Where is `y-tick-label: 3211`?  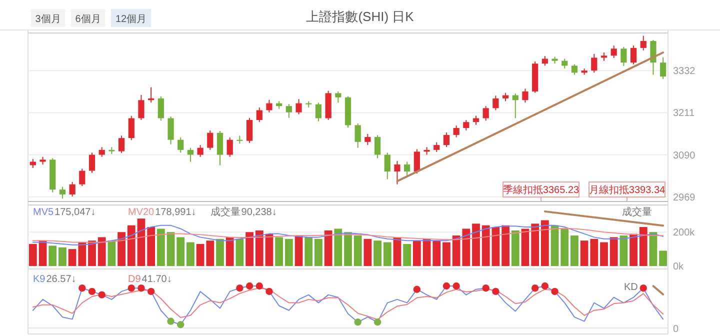
y-tick-label: 3211 is located at coordinates (684, 114).